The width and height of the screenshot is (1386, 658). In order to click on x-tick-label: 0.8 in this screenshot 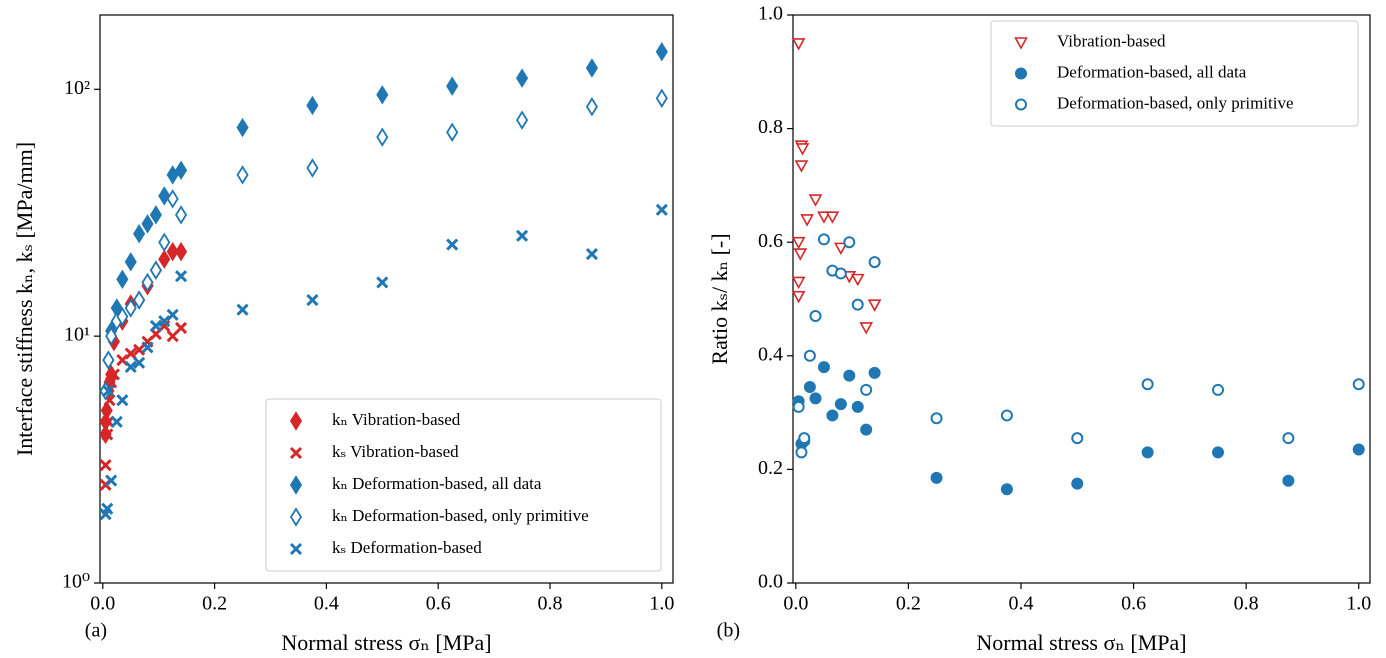, I will do `click(550, 604)`.